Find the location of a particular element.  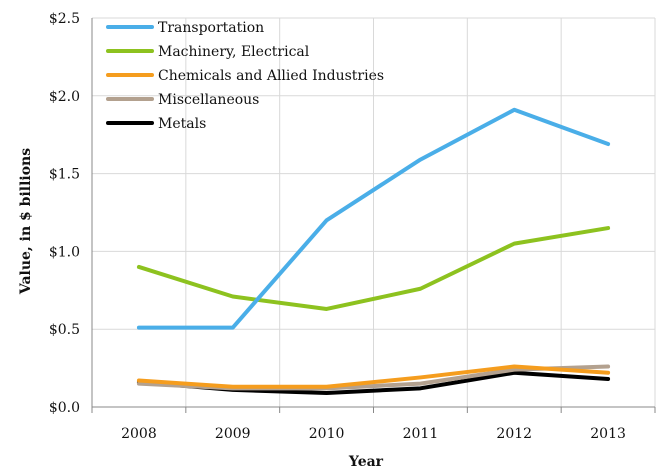

legend-label: Metals is located at coordinates (182, 124).